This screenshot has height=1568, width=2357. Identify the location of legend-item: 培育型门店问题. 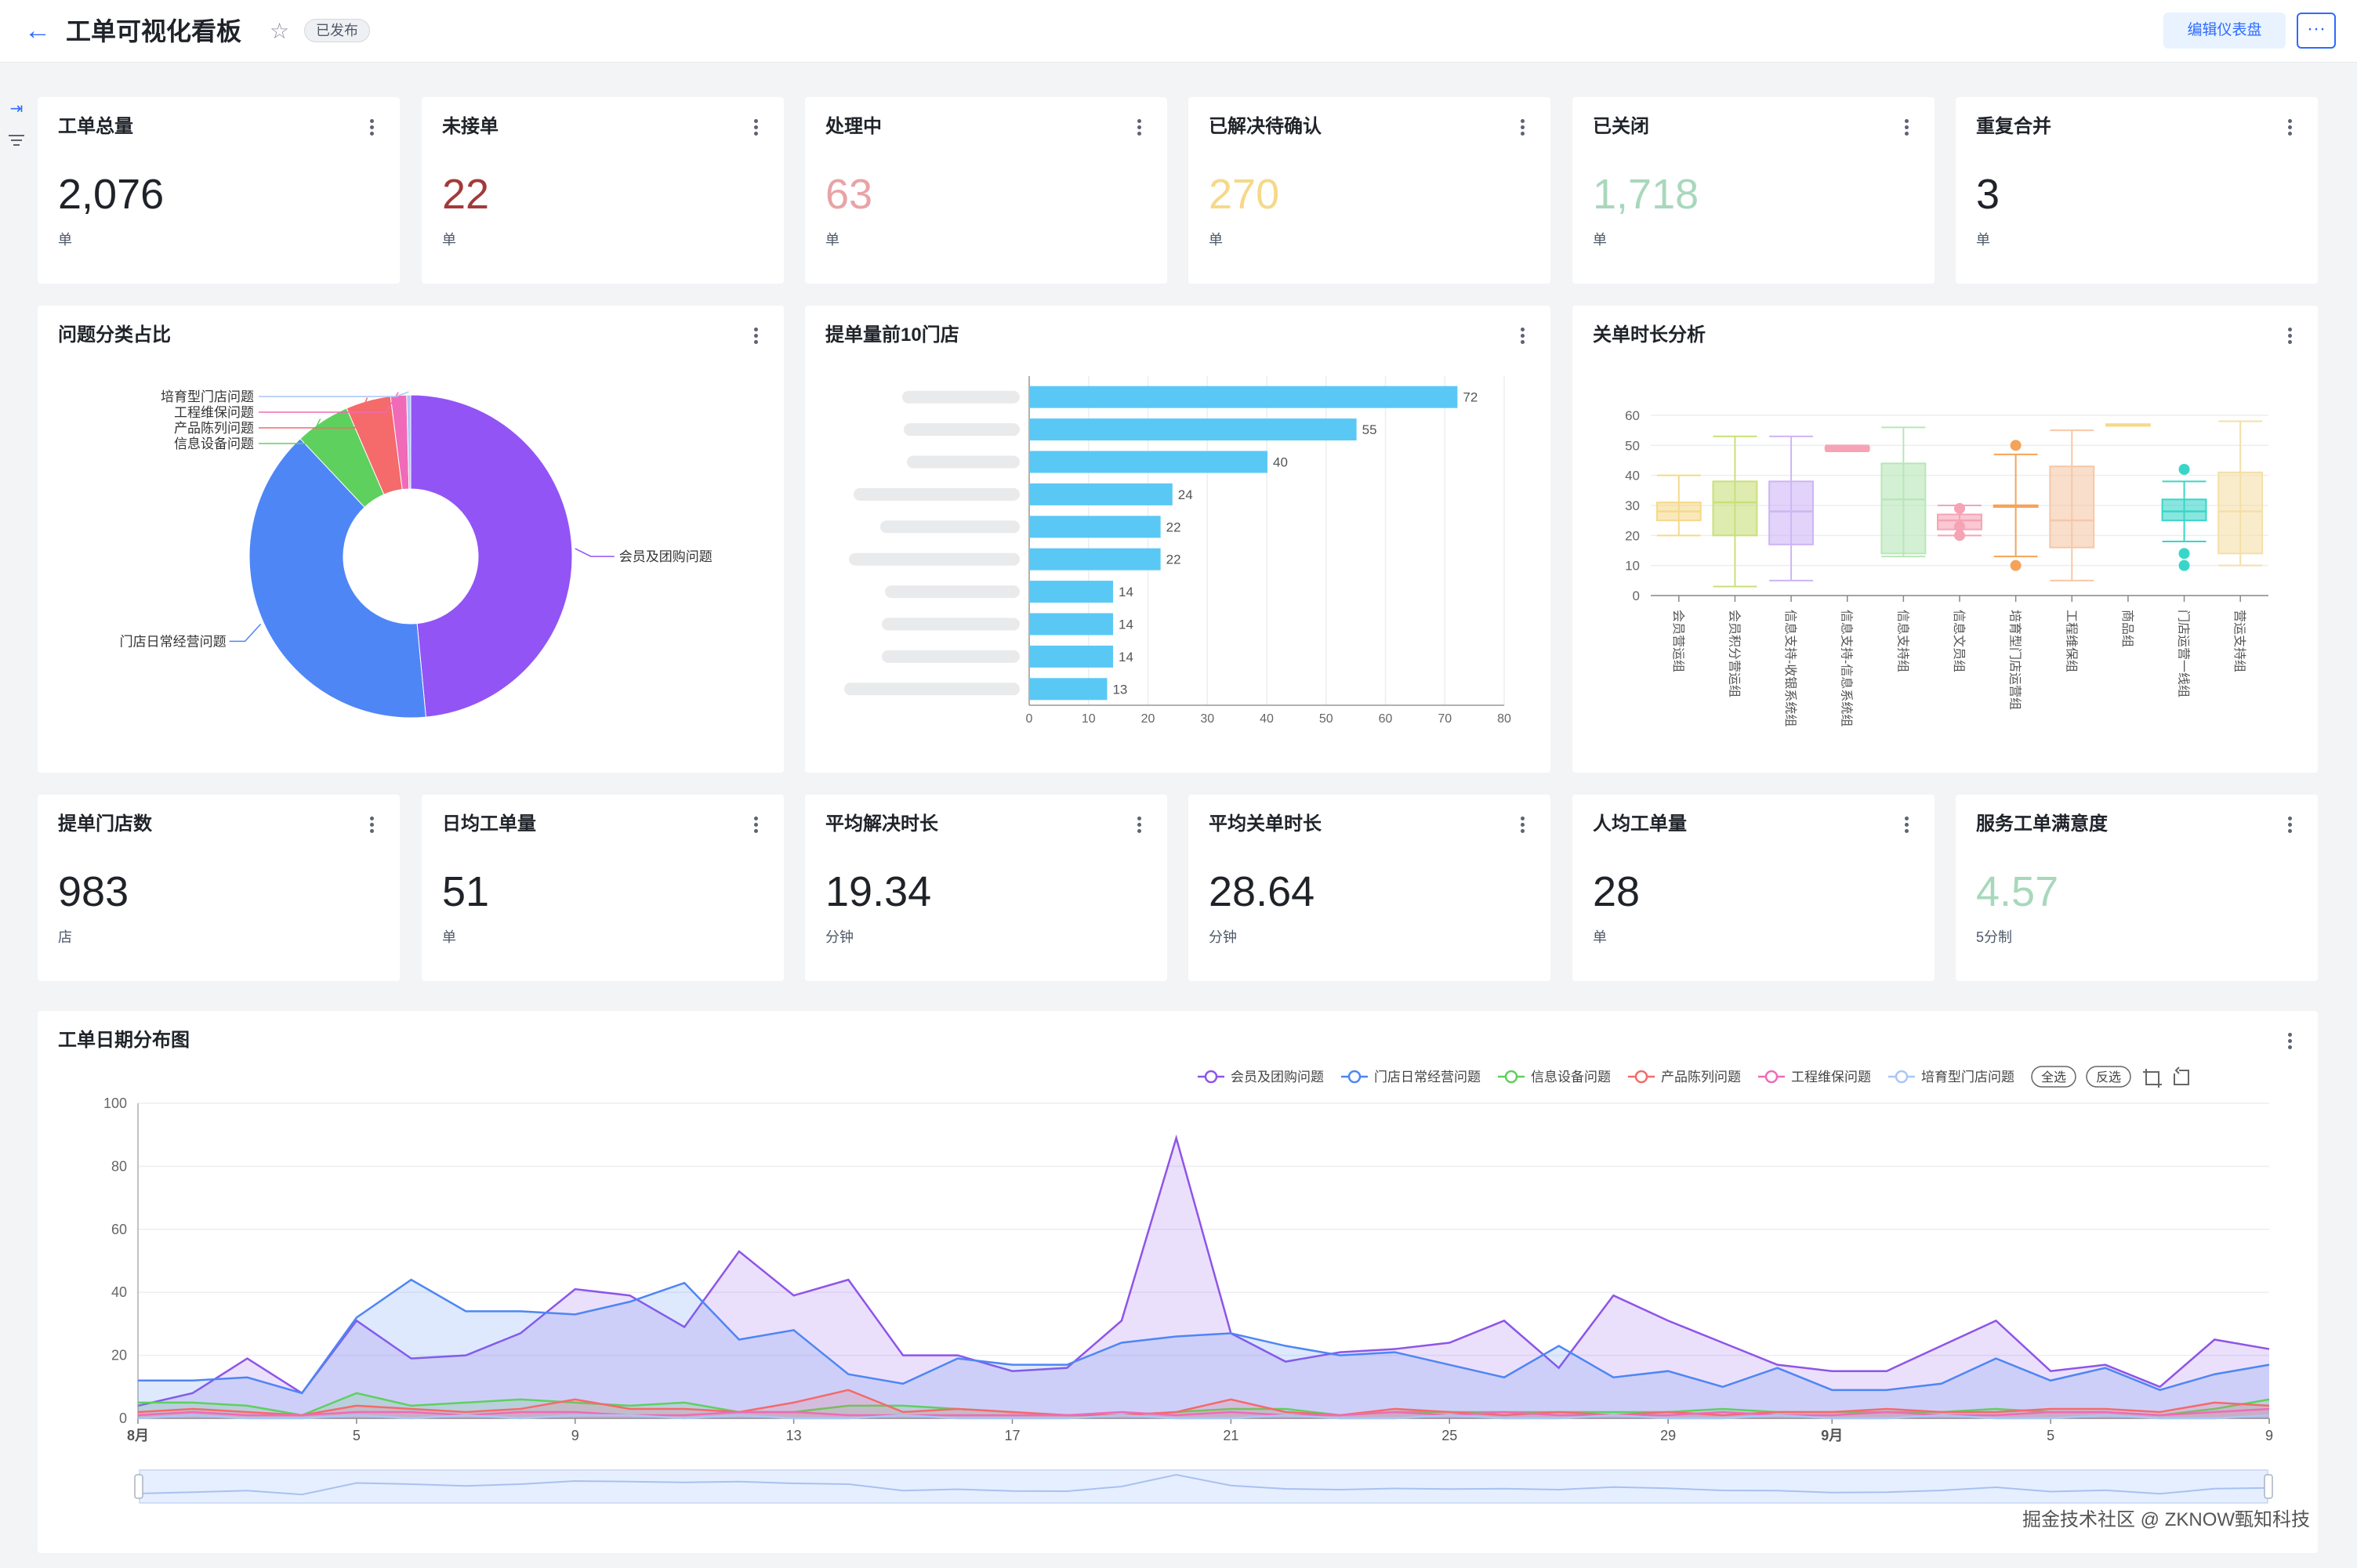
(1967, 1077).